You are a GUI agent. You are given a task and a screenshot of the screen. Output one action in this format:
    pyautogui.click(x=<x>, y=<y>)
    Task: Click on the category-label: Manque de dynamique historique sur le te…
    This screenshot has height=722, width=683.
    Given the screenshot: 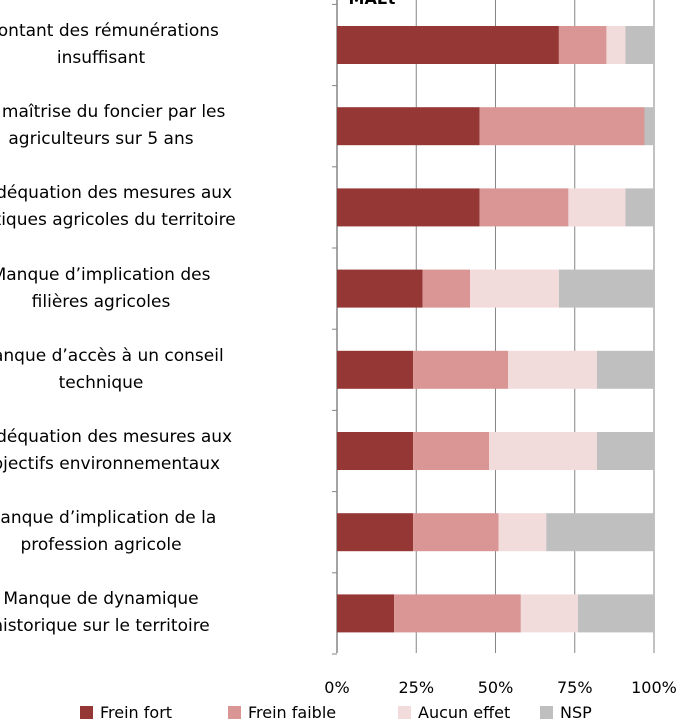 What is the action you would take?
    pyautogui.click(x=105, y=613)
    